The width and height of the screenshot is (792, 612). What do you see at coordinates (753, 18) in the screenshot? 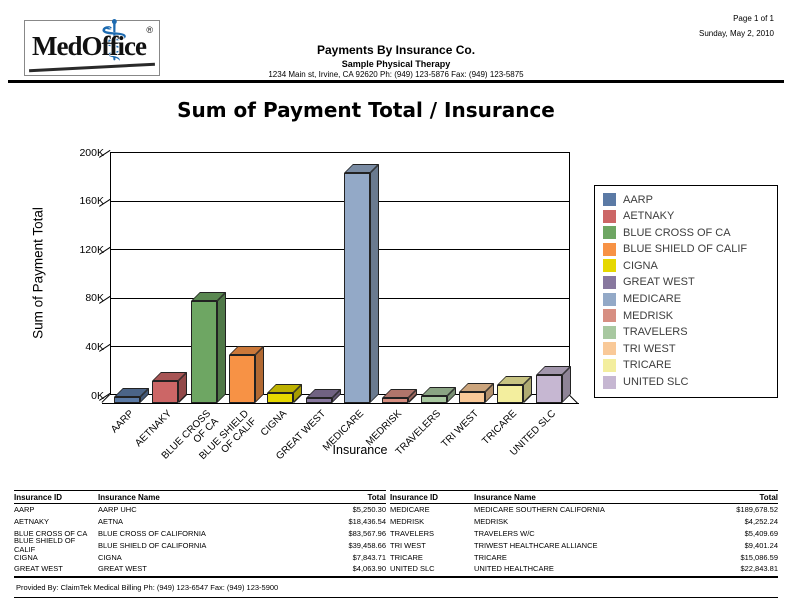
I see `page-number: Page 1 of 1` at bounding box center [753, 18].